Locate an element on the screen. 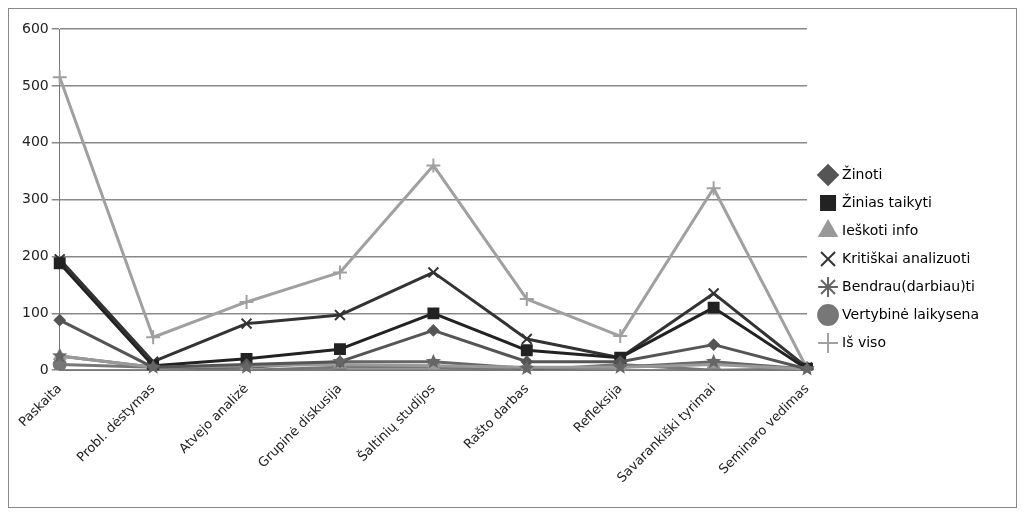  y-tick-label: 300 is located at coordinates (35, 198).